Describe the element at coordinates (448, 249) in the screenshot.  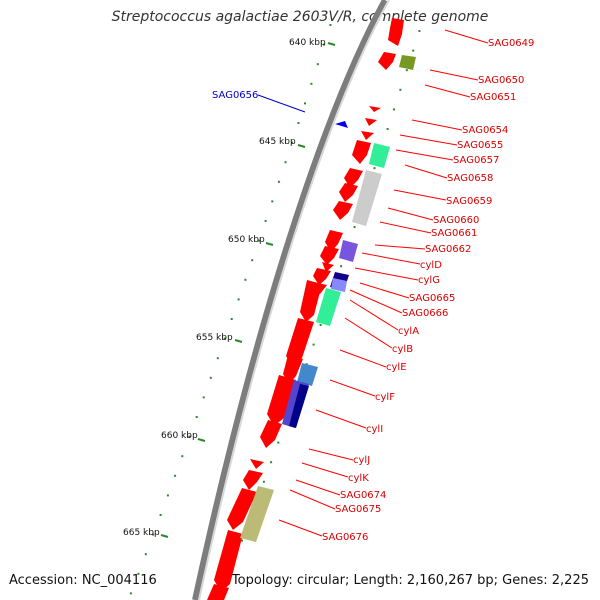
I see `gene-label: SAG0662` at that location.